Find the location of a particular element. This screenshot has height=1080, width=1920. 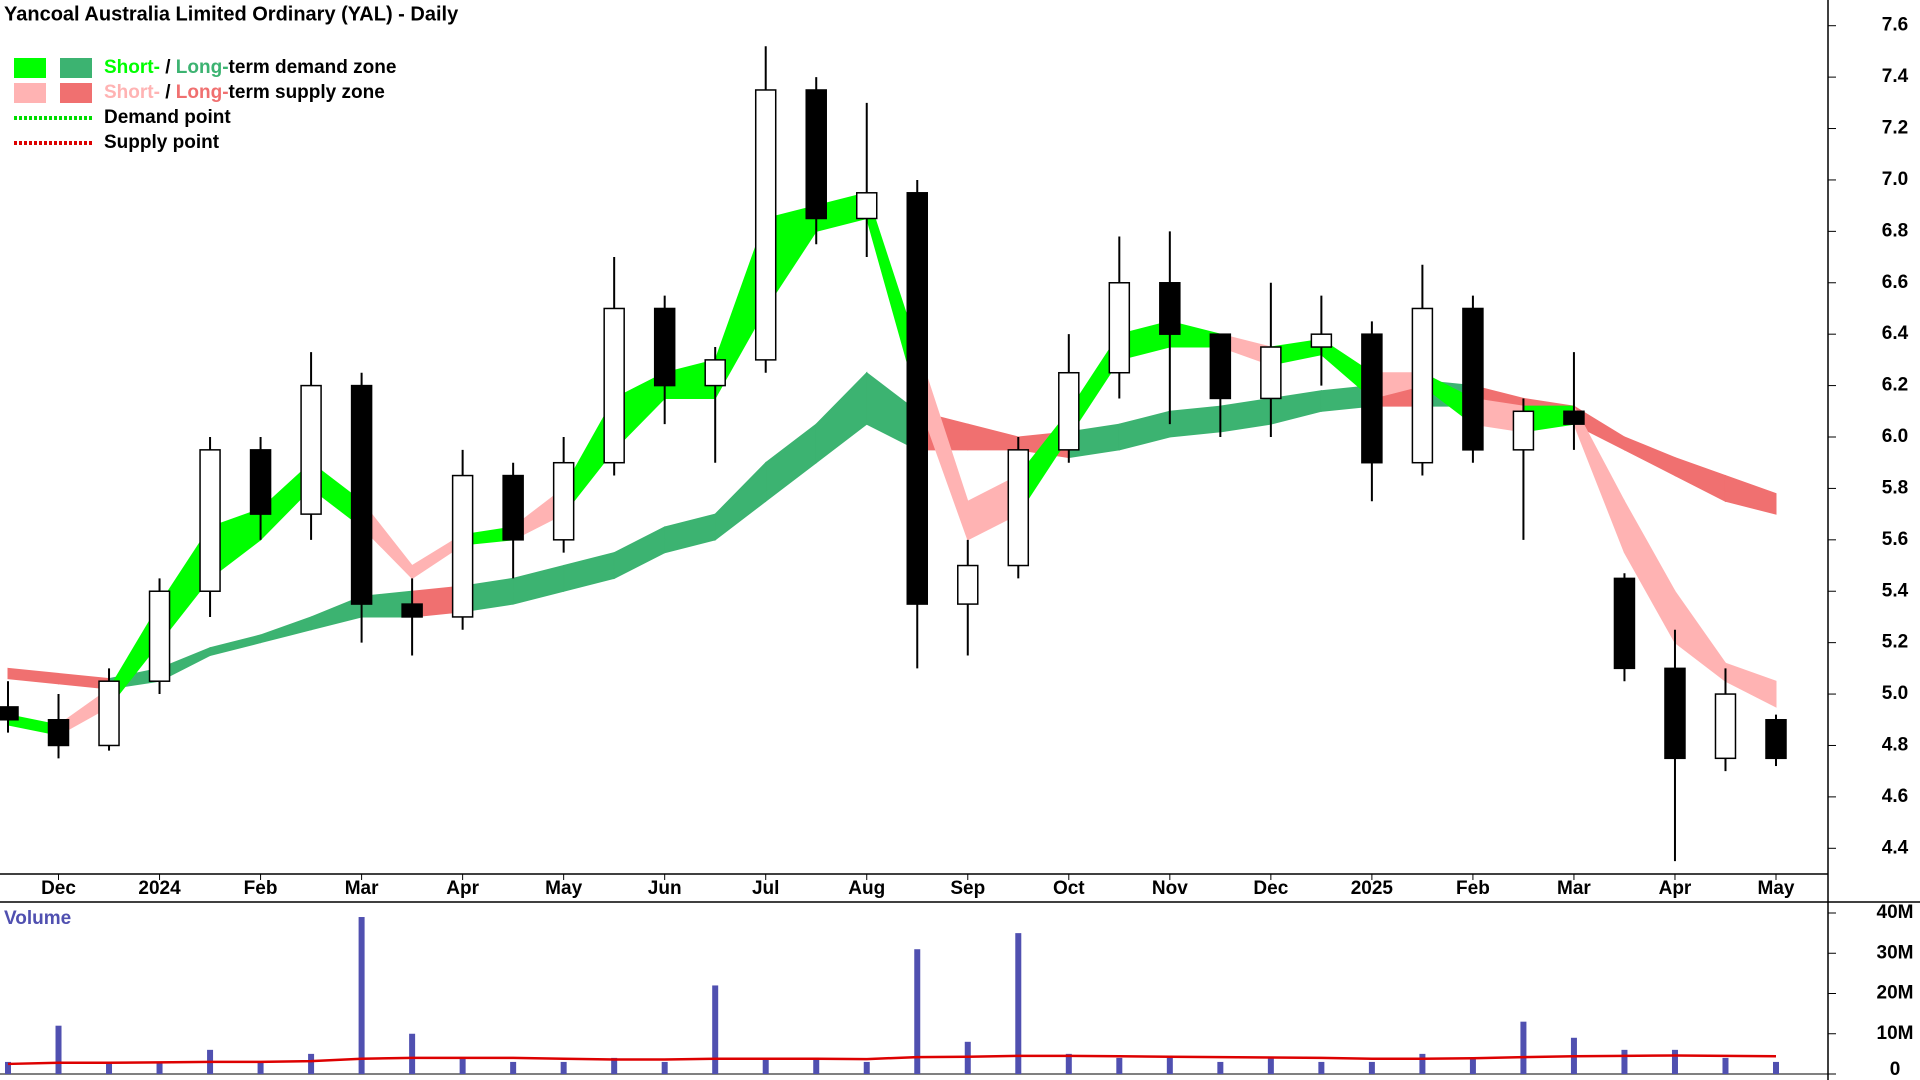

volume-label: Volume is located at coordinates (37, 918).